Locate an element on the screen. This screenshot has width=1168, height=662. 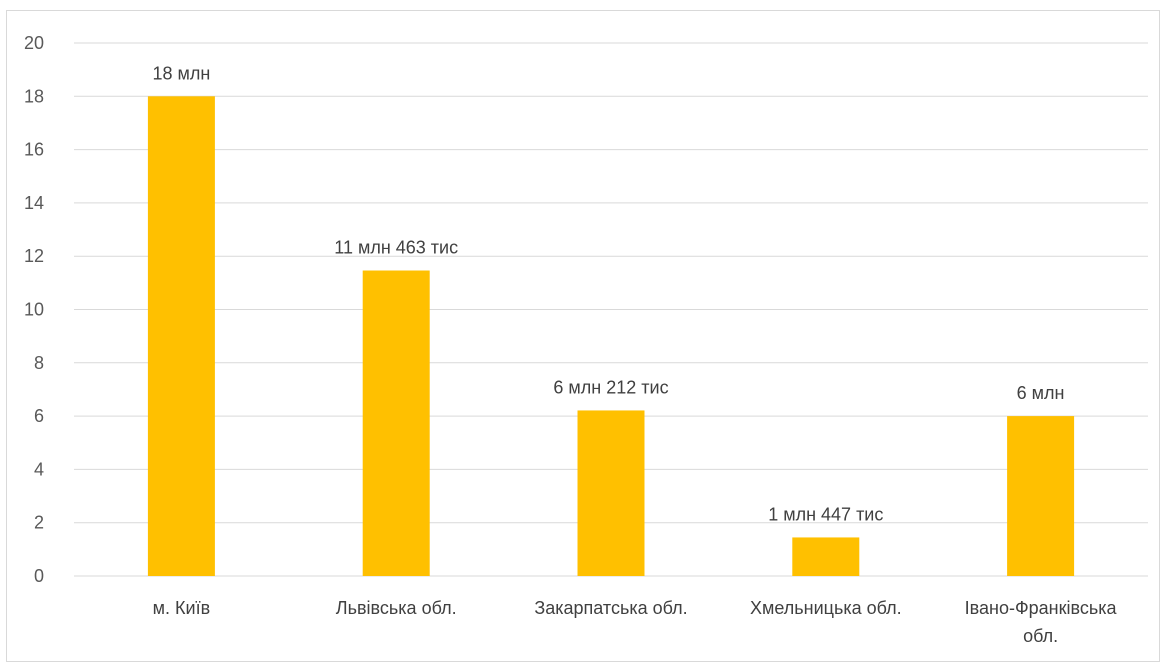
data-label: 6 млн is located at coordinates (1041, 393).